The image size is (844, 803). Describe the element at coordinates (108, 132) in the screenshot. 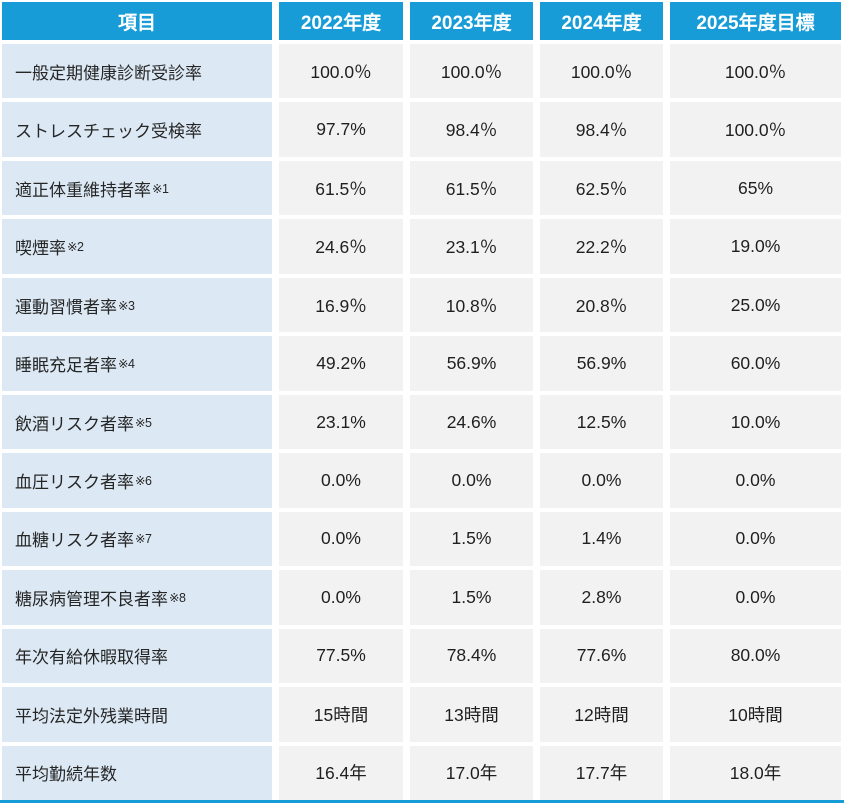

I see `row-label-text: ストレスチェック受検率` at that location.